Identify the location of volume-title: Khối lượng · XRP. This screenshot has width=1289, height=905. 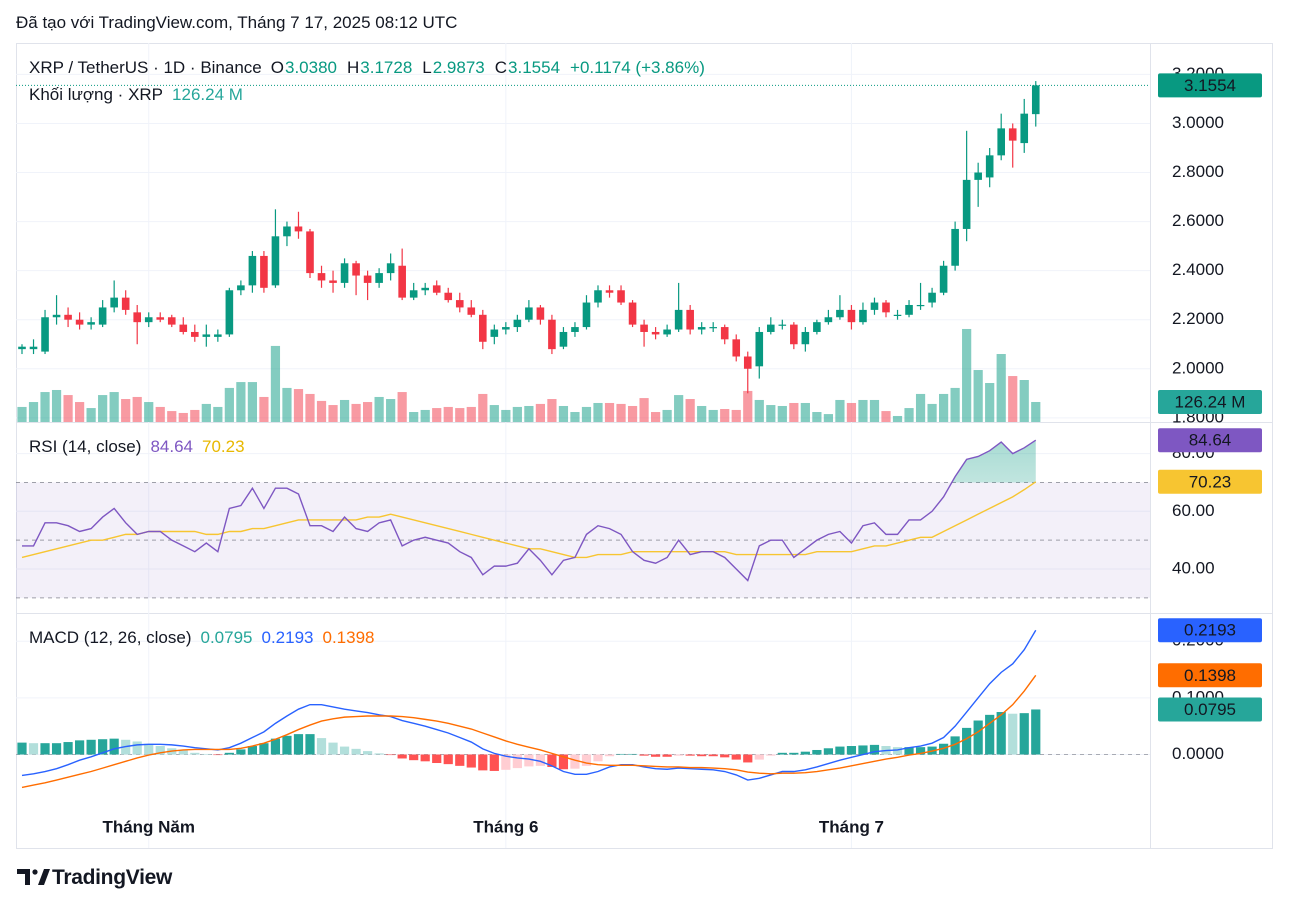
(96, 94).